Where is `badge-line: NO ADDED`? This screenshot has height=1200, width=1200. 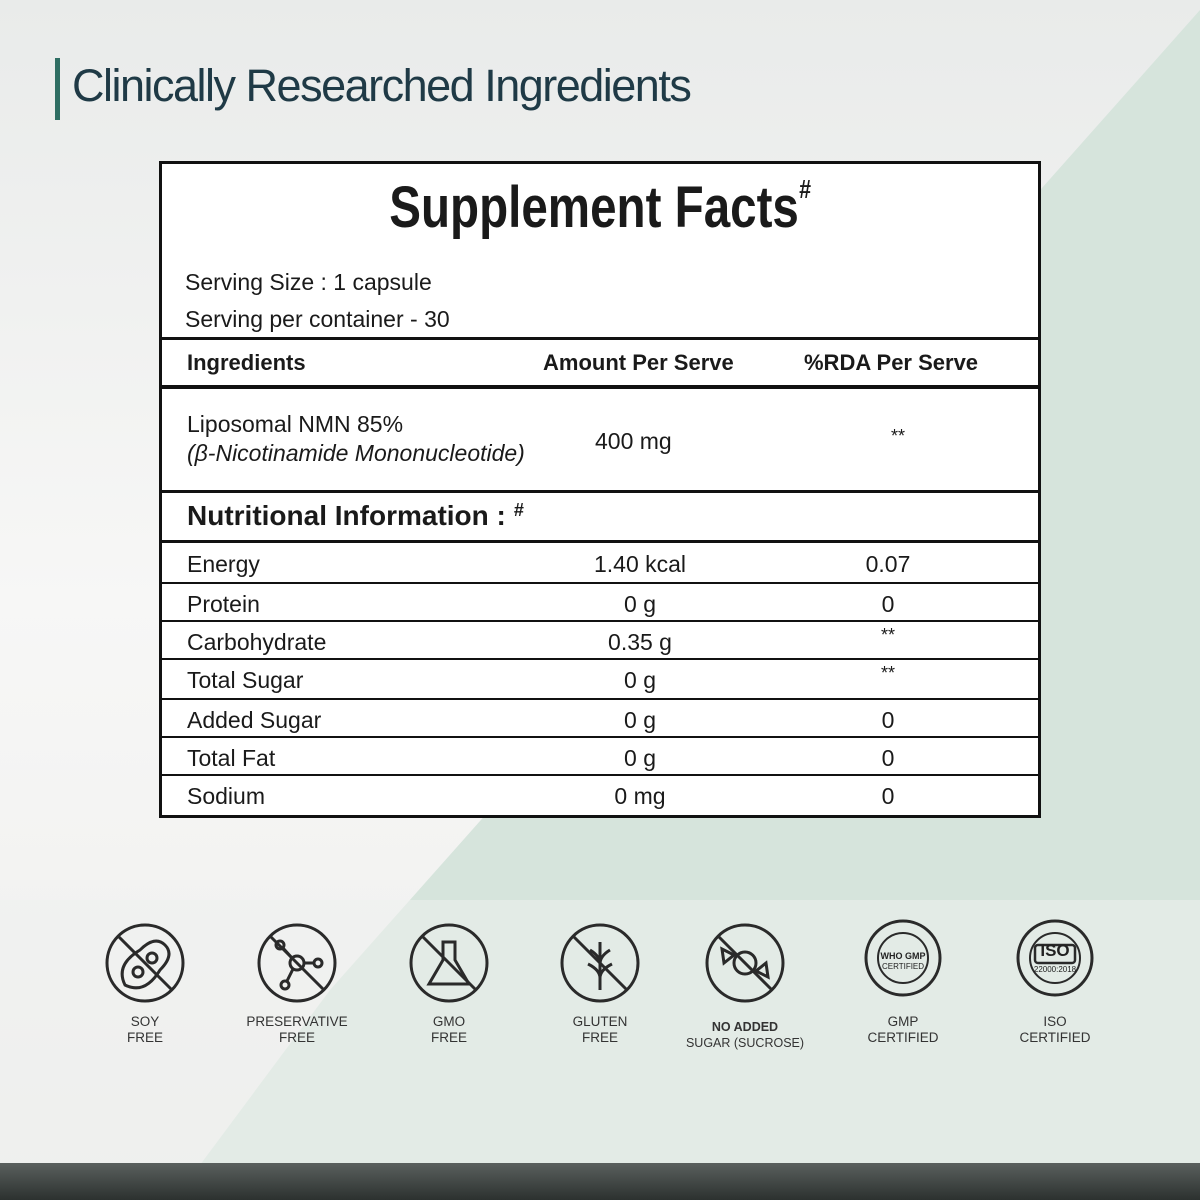
badge-line: NO ADDED is located at coordinates (745, 1027).